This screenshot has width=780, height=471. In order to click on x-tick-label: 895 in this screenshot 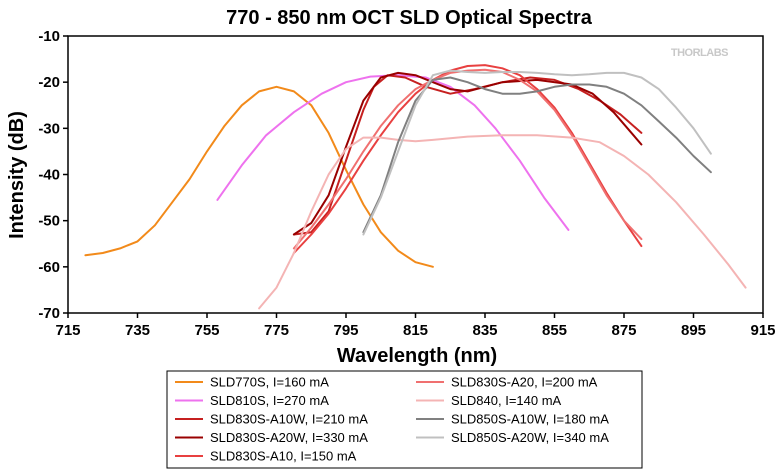, I will do `click(693, 330)`.